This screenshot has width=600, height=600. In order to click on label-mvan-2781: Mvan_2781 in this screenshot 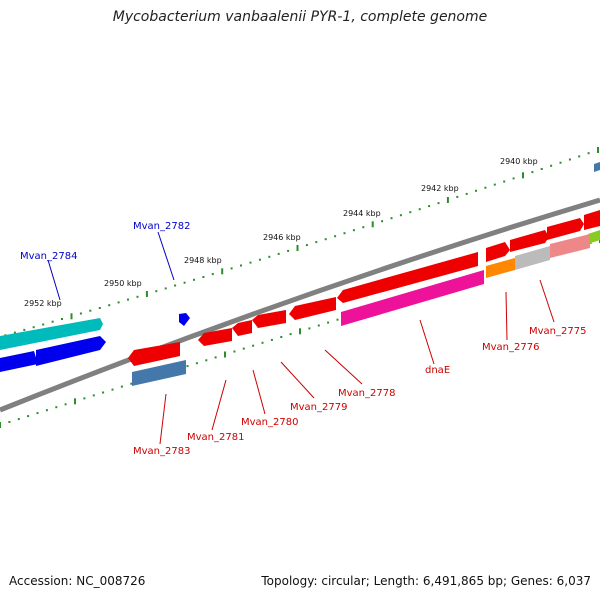, I will do `click(215, 437)`.